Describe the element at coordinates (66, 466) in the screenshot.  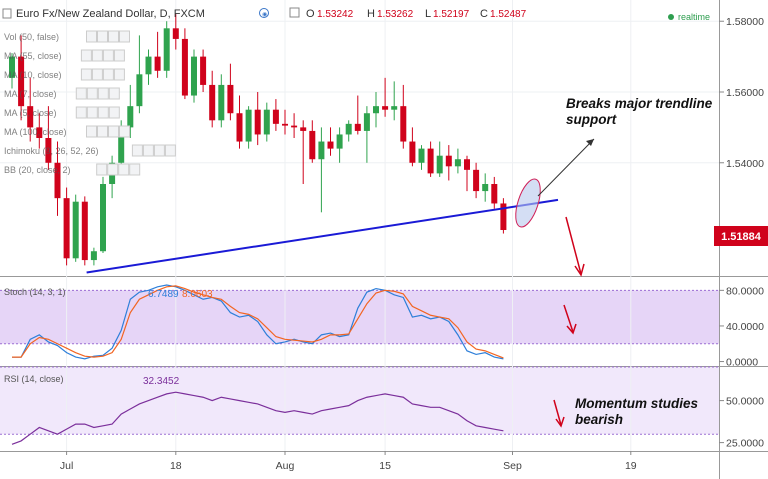
I see `time-tick-label: Jul` at that location.